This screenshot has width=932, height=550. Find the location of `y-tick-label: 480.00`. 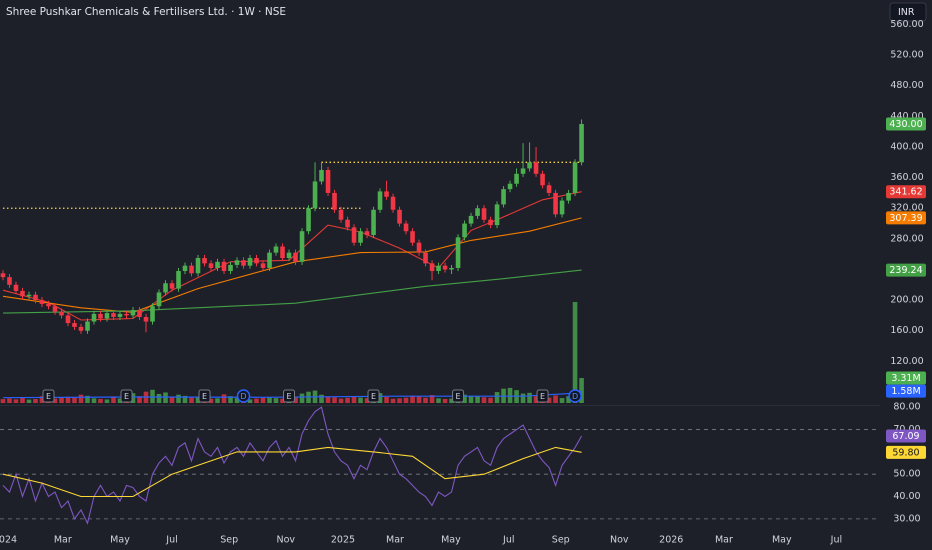

y-tick-label: 480.00 is located at coordinates (906, 85).